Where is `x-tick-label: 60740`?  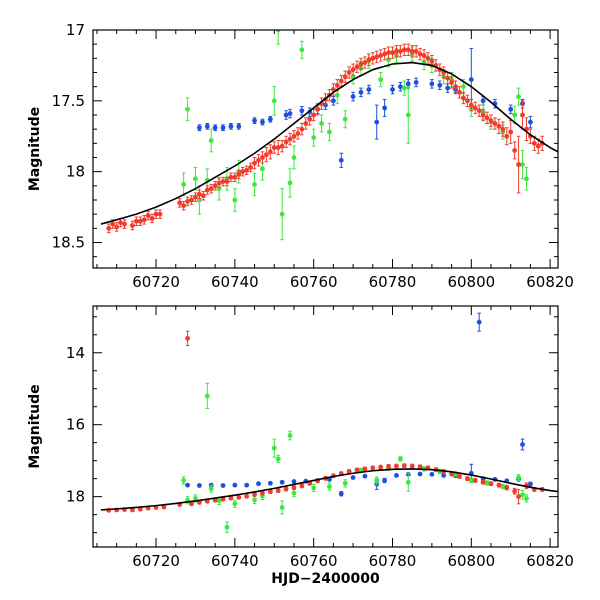
x-tick-label: 60740 is located at coordinates (235, 561).